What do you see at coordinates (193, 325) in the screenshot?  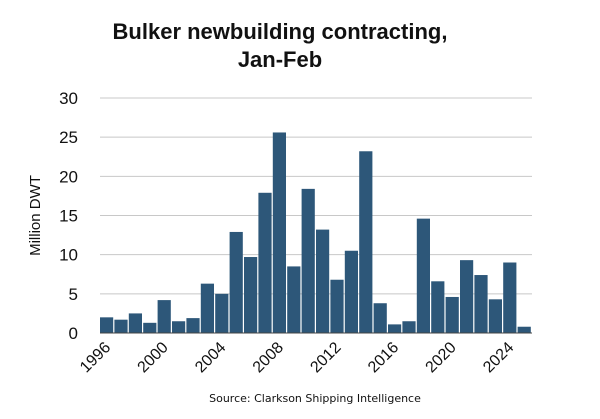 I see `bar-2002` at bounding box center [193, 325].